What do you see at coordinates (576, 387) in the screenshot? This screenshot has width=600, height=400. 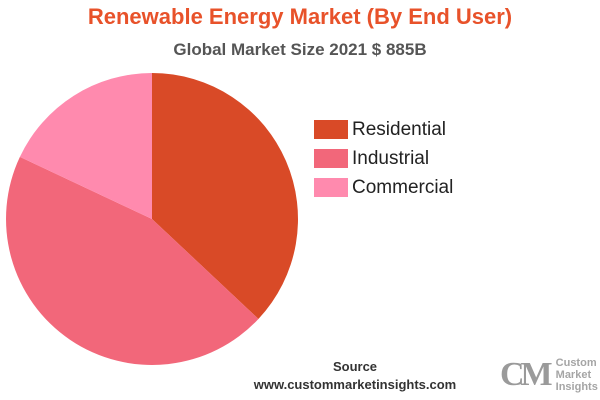 I see `logo-line-3: Insights` at bounding box center [576, 387].